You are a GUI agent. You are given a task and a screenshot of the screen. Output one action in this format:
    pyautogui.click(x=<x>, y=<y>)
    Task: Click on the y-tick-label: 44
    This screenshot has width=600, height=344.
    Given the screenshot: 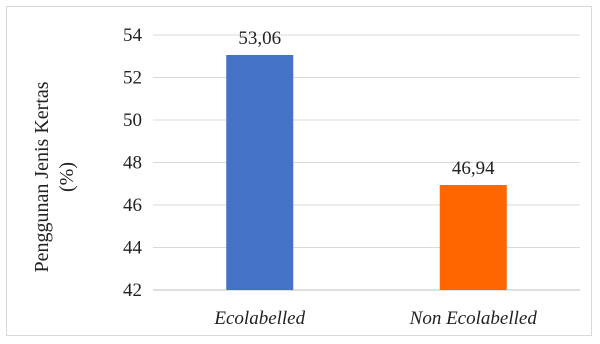 What is the action you would take?
    pyautogui.click(x=133, y=248)
    